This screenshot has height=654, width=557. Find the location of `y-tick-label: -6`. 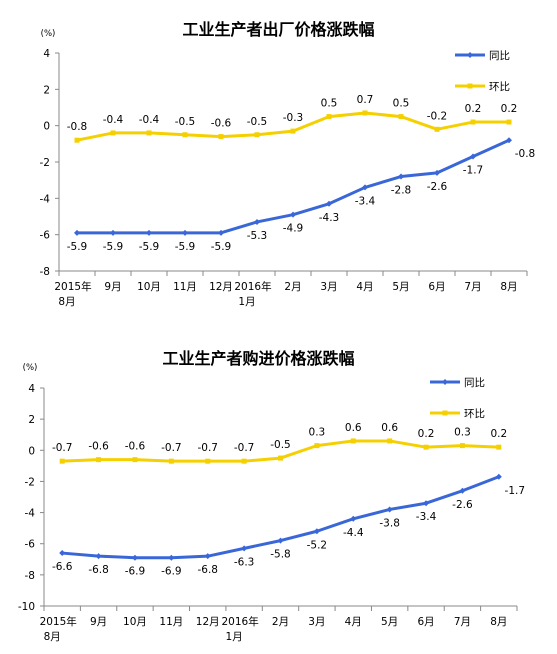

y-tick-label: -6 is located at coordinates (30, 545).